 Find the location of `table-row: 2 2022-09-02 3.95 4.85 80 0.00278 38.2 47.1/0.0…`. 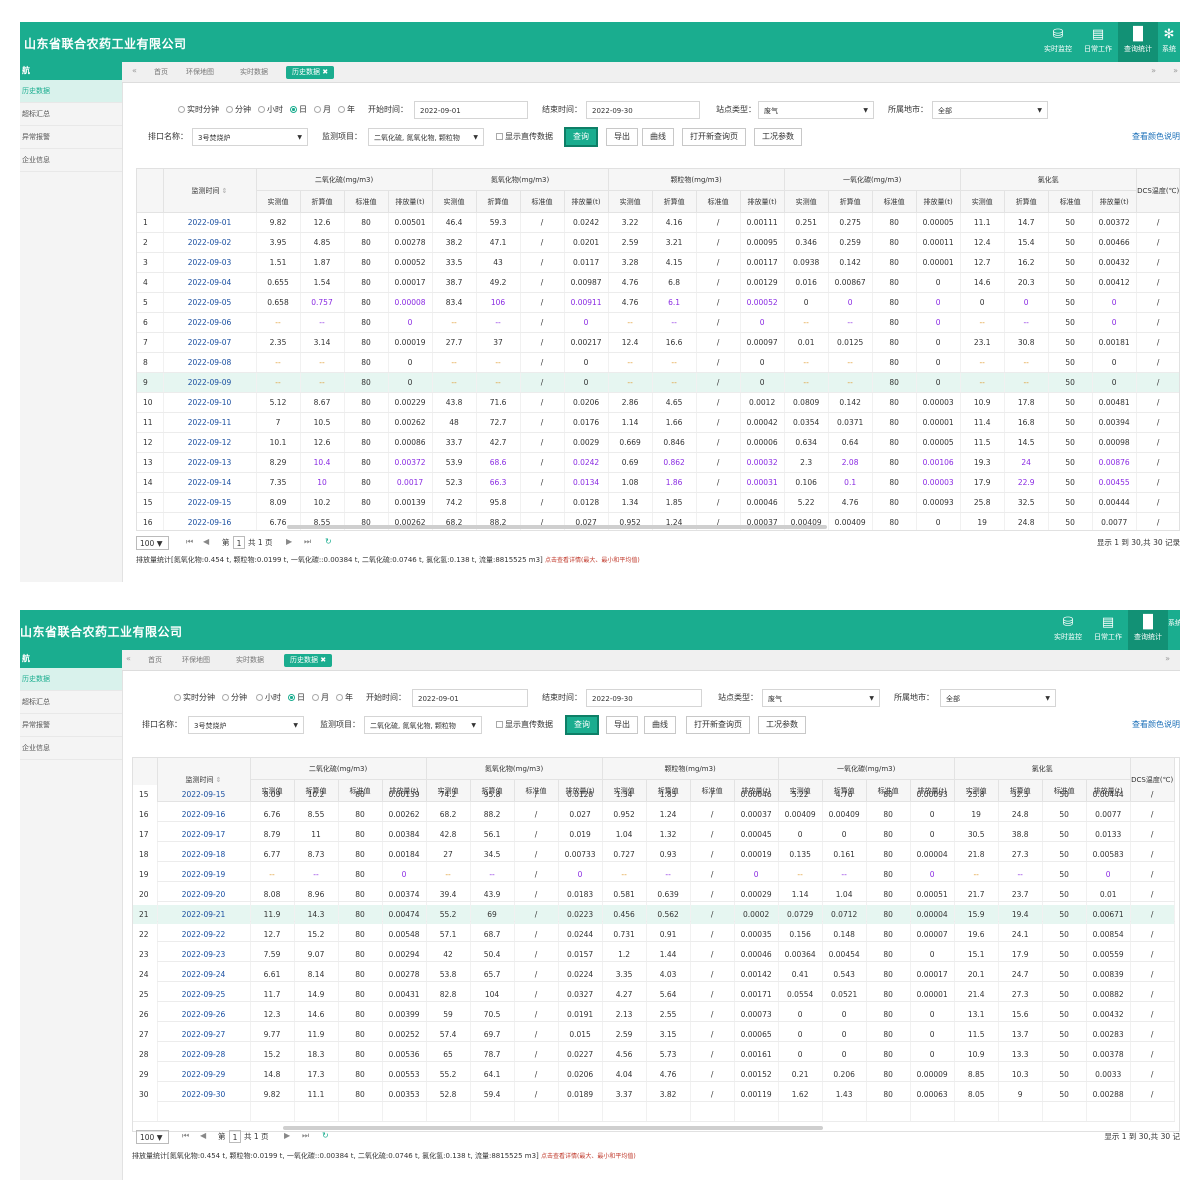

table-row: 2 2022-09-02 3.95 4.85 80 0.00278 38.2 47.1/0.0… is located at coordinates (658, 242).